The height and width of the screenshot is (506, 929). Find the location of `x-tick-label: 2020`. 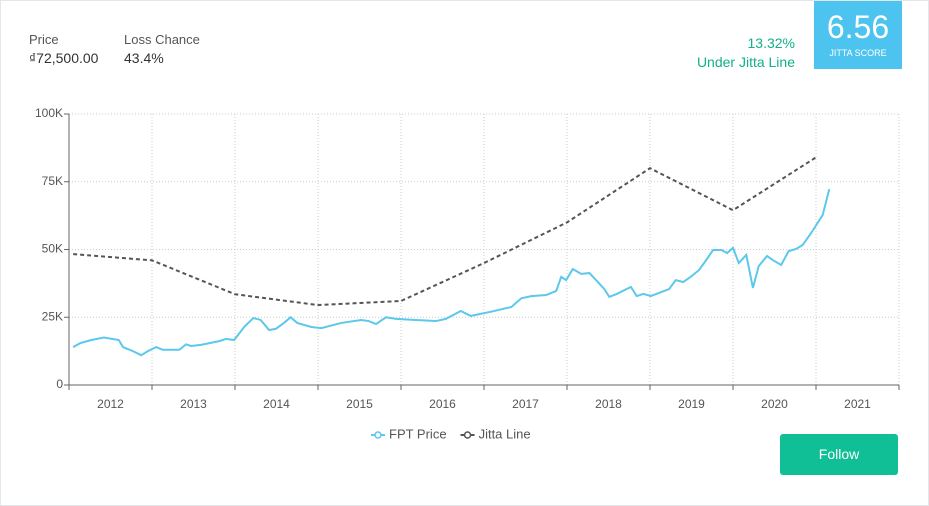

x-tick-label: 2020 is located at coordinates (774, 404).